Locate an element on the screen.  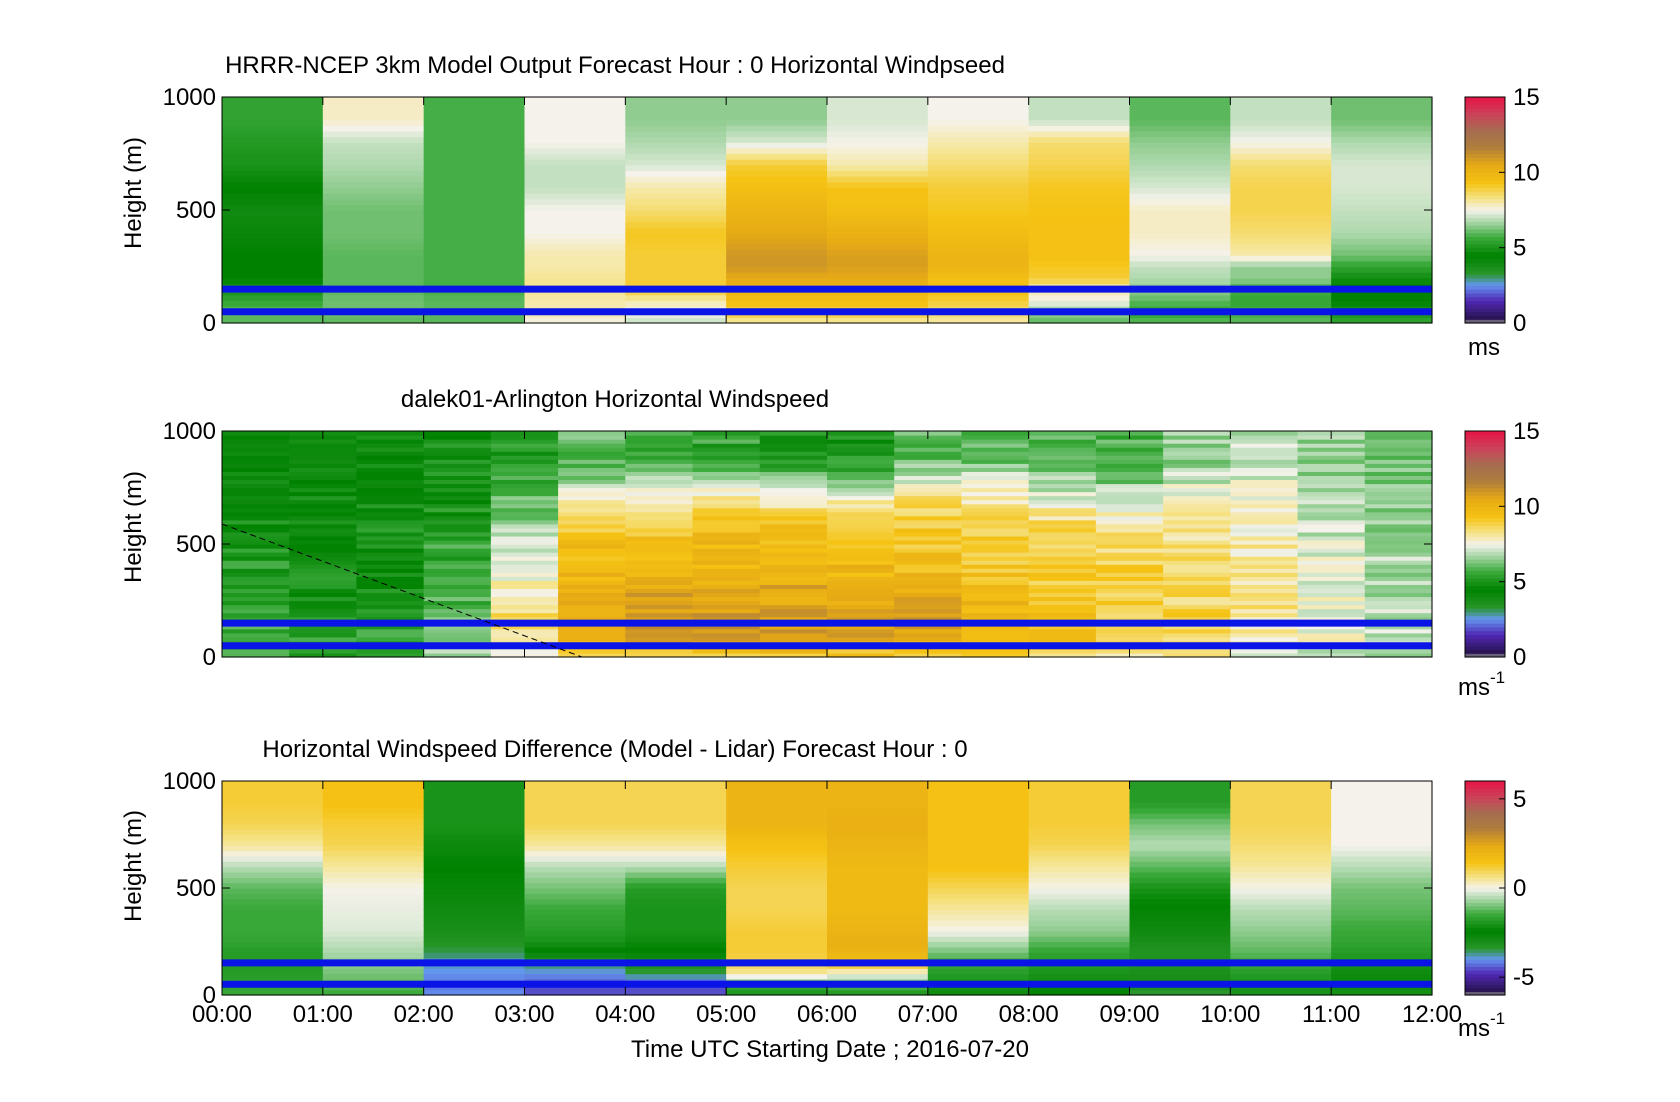
x-tick-label: 11:00 is located at coordinates (1331, 1014).